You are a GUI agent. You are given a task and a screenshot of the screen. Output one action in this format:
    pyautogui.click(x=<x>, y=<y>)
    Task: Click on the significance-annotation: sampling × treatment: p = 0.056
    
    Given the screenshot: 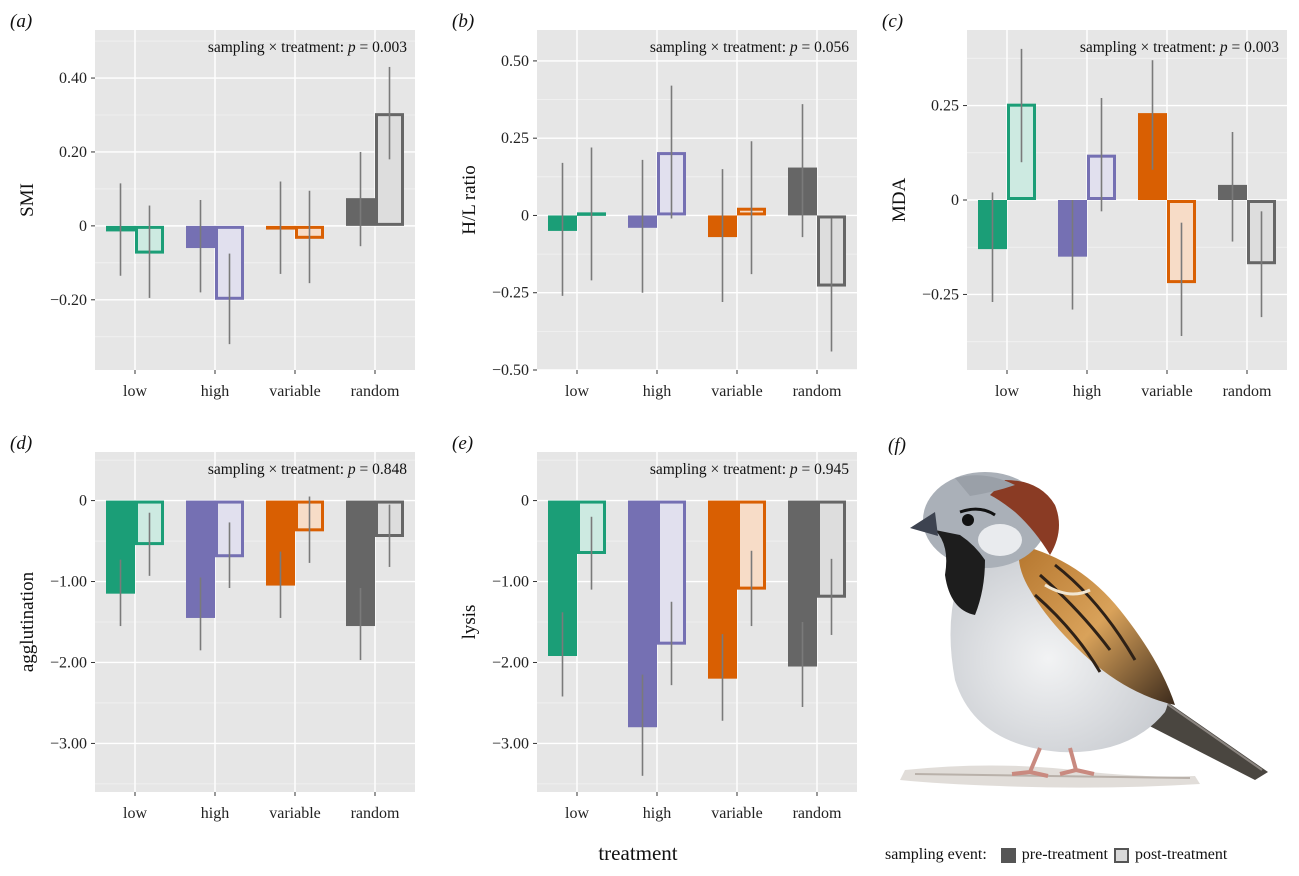 What is the action you would take?
    pyautogui.click(x=749, y=47)
    